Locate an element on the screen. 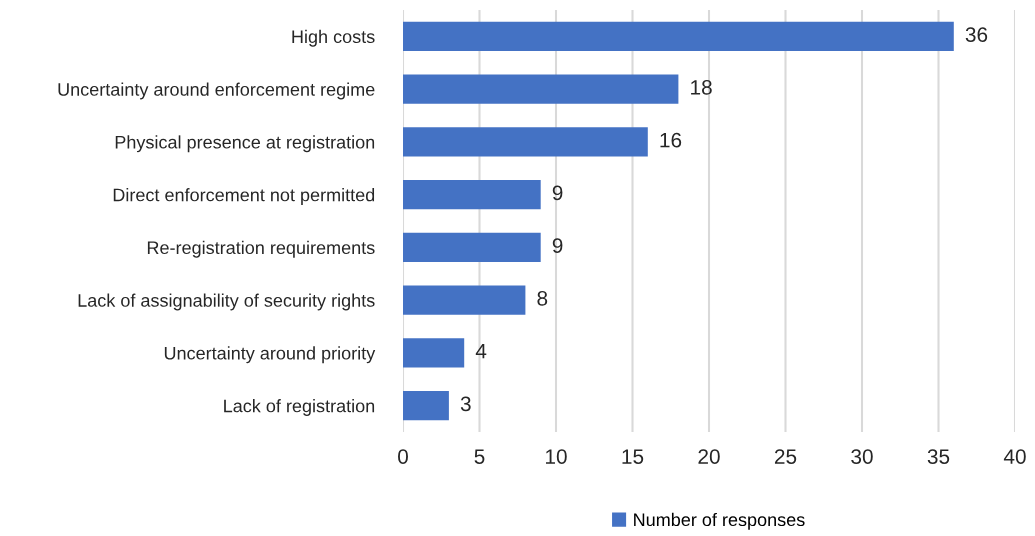  legend-label: Number of responses is located at coordinates (719, 521).